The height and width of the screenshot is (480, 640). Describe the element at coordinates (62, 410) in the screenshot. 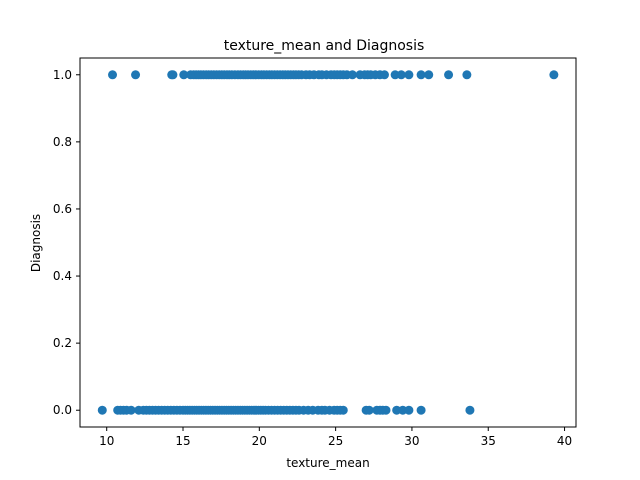

I see `y-tick-label: 0.0` at that location.